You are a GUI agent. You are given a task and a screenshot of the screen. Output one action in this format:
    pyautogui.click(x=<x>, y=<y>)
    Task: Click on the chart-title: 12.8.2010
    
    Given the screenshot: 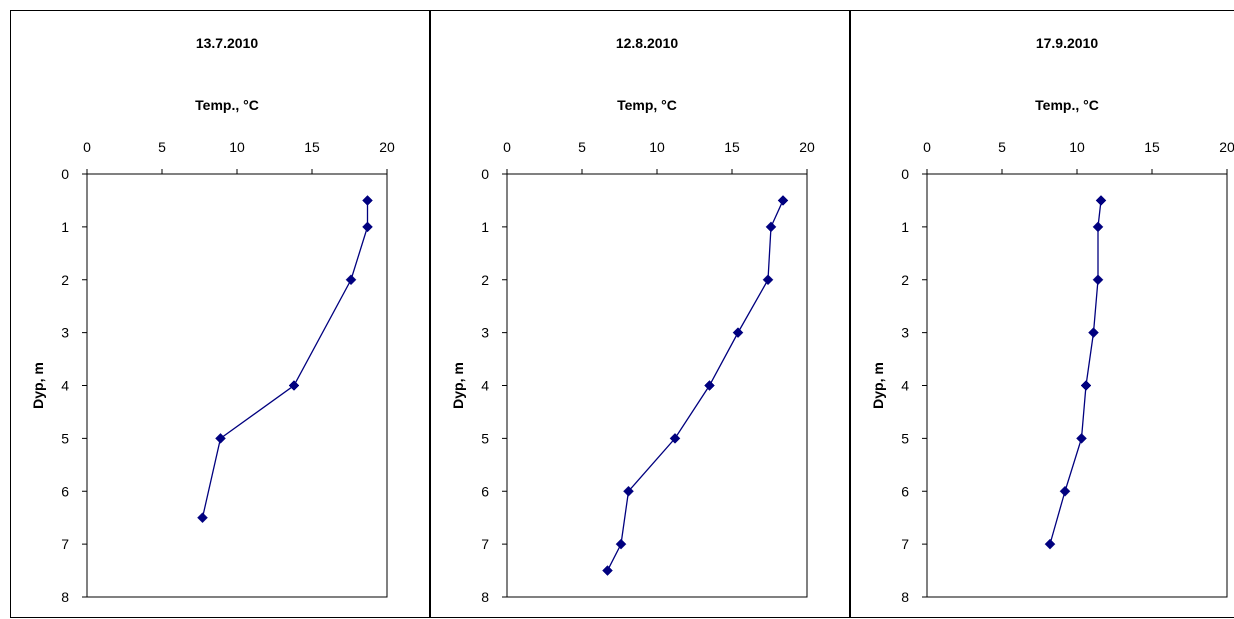 What is the action you would take?
    pyautogui.click(x=647, y=43)
    